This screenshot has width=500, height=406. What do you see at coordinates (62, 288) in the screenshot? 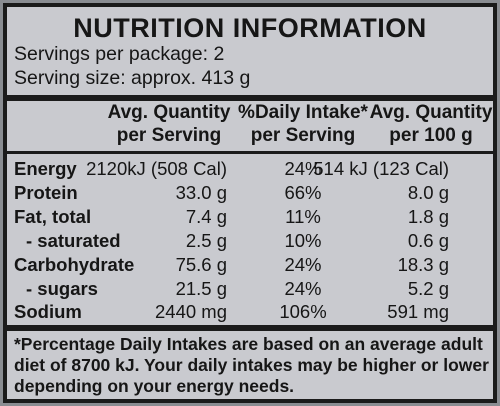
I see `row-label: - sugars` at bounding box center [62, 288].